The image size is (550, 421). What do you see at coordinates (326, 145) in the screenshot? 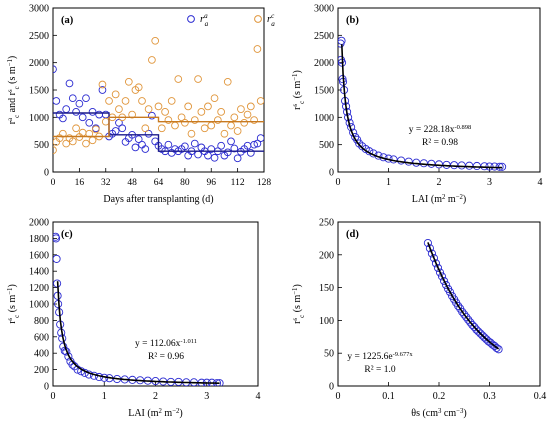
I see `y-tick-label: 500` at bounding box center [326, 145].